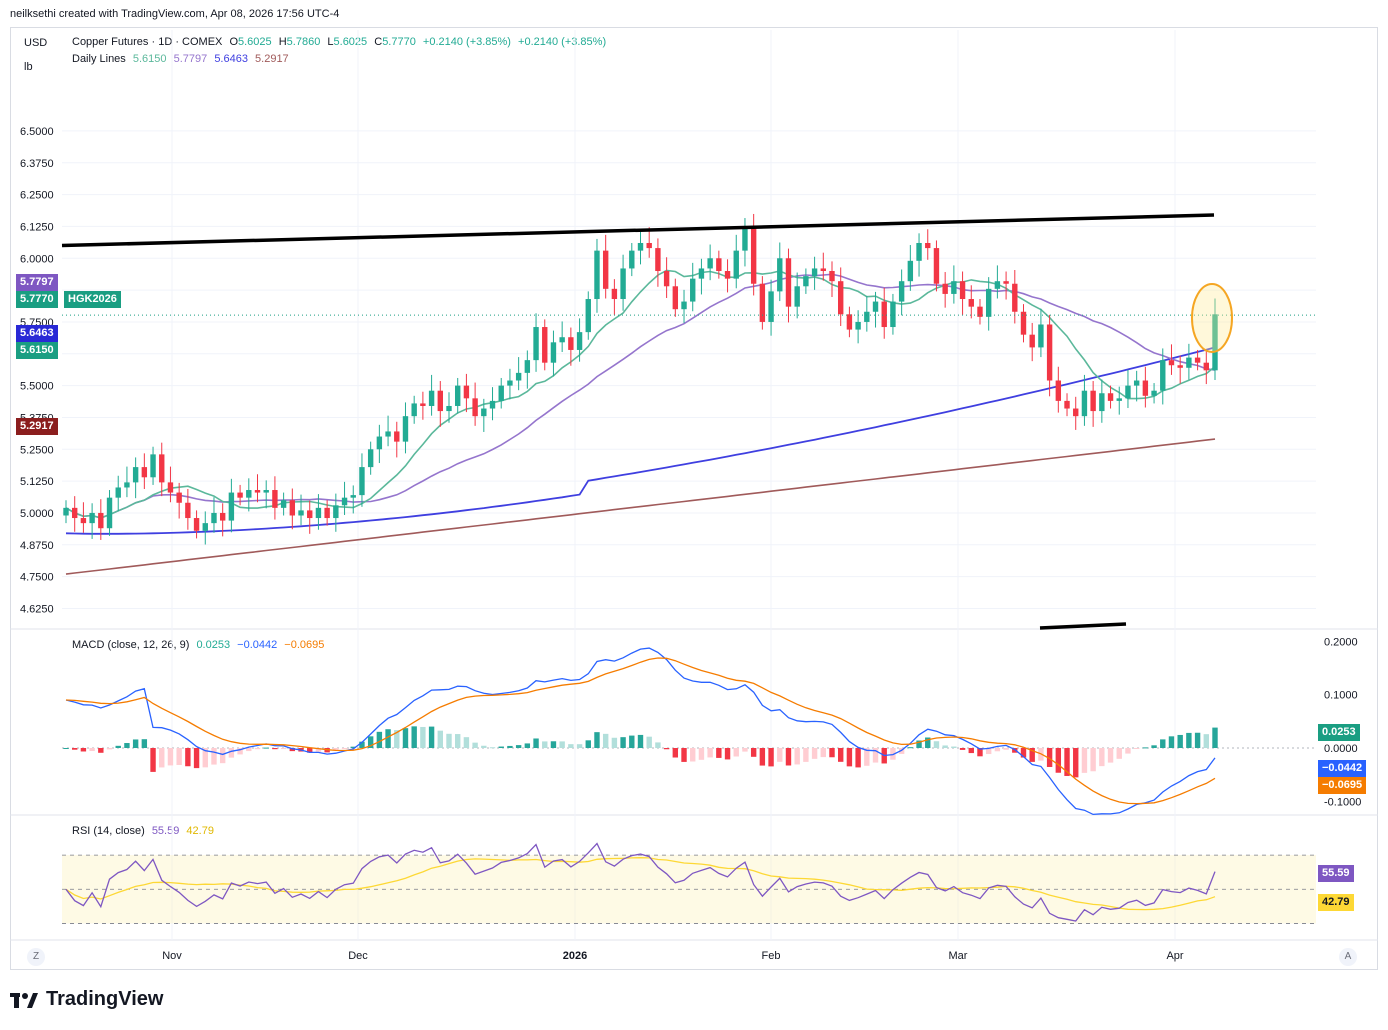 Image resolution: width=1388 pixels, height=1030 pixels. Describe the element at coordinates (28, 67) in the screenshot. I see `unit-label: lb` at that location.